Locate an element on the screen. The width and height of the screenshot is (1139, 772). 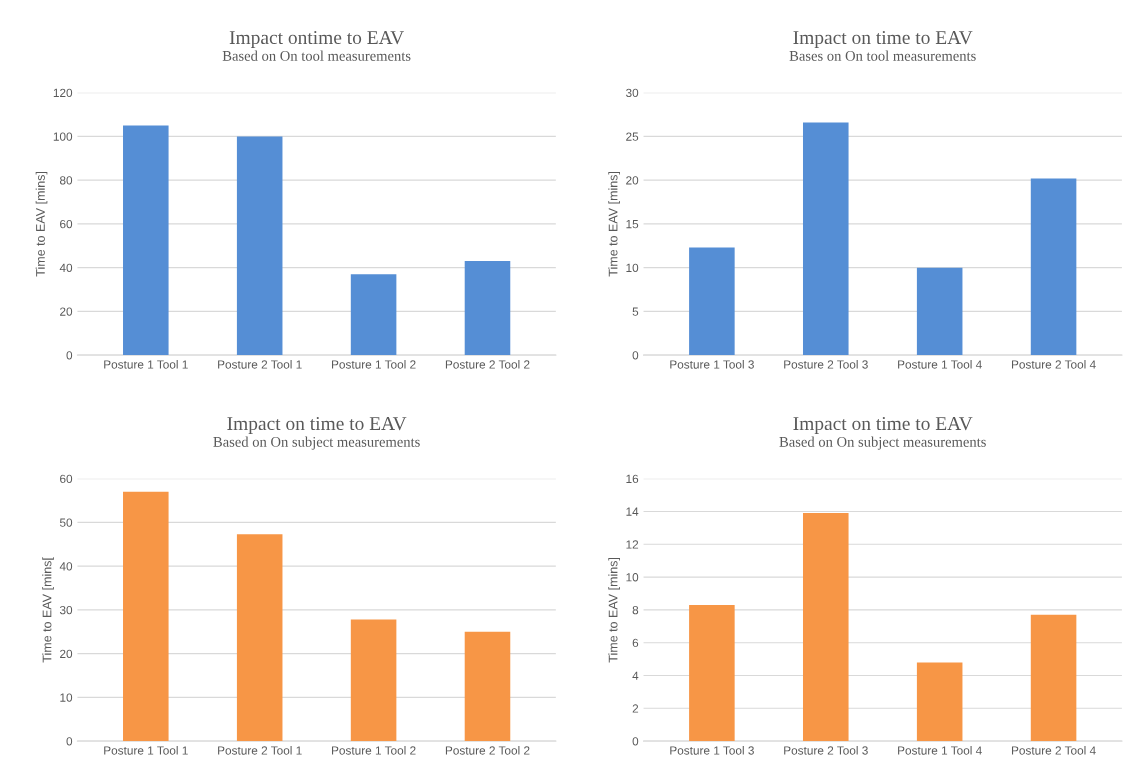
y-axis-title: Time to EAV [mins[ is located at coordinates (48, 610).